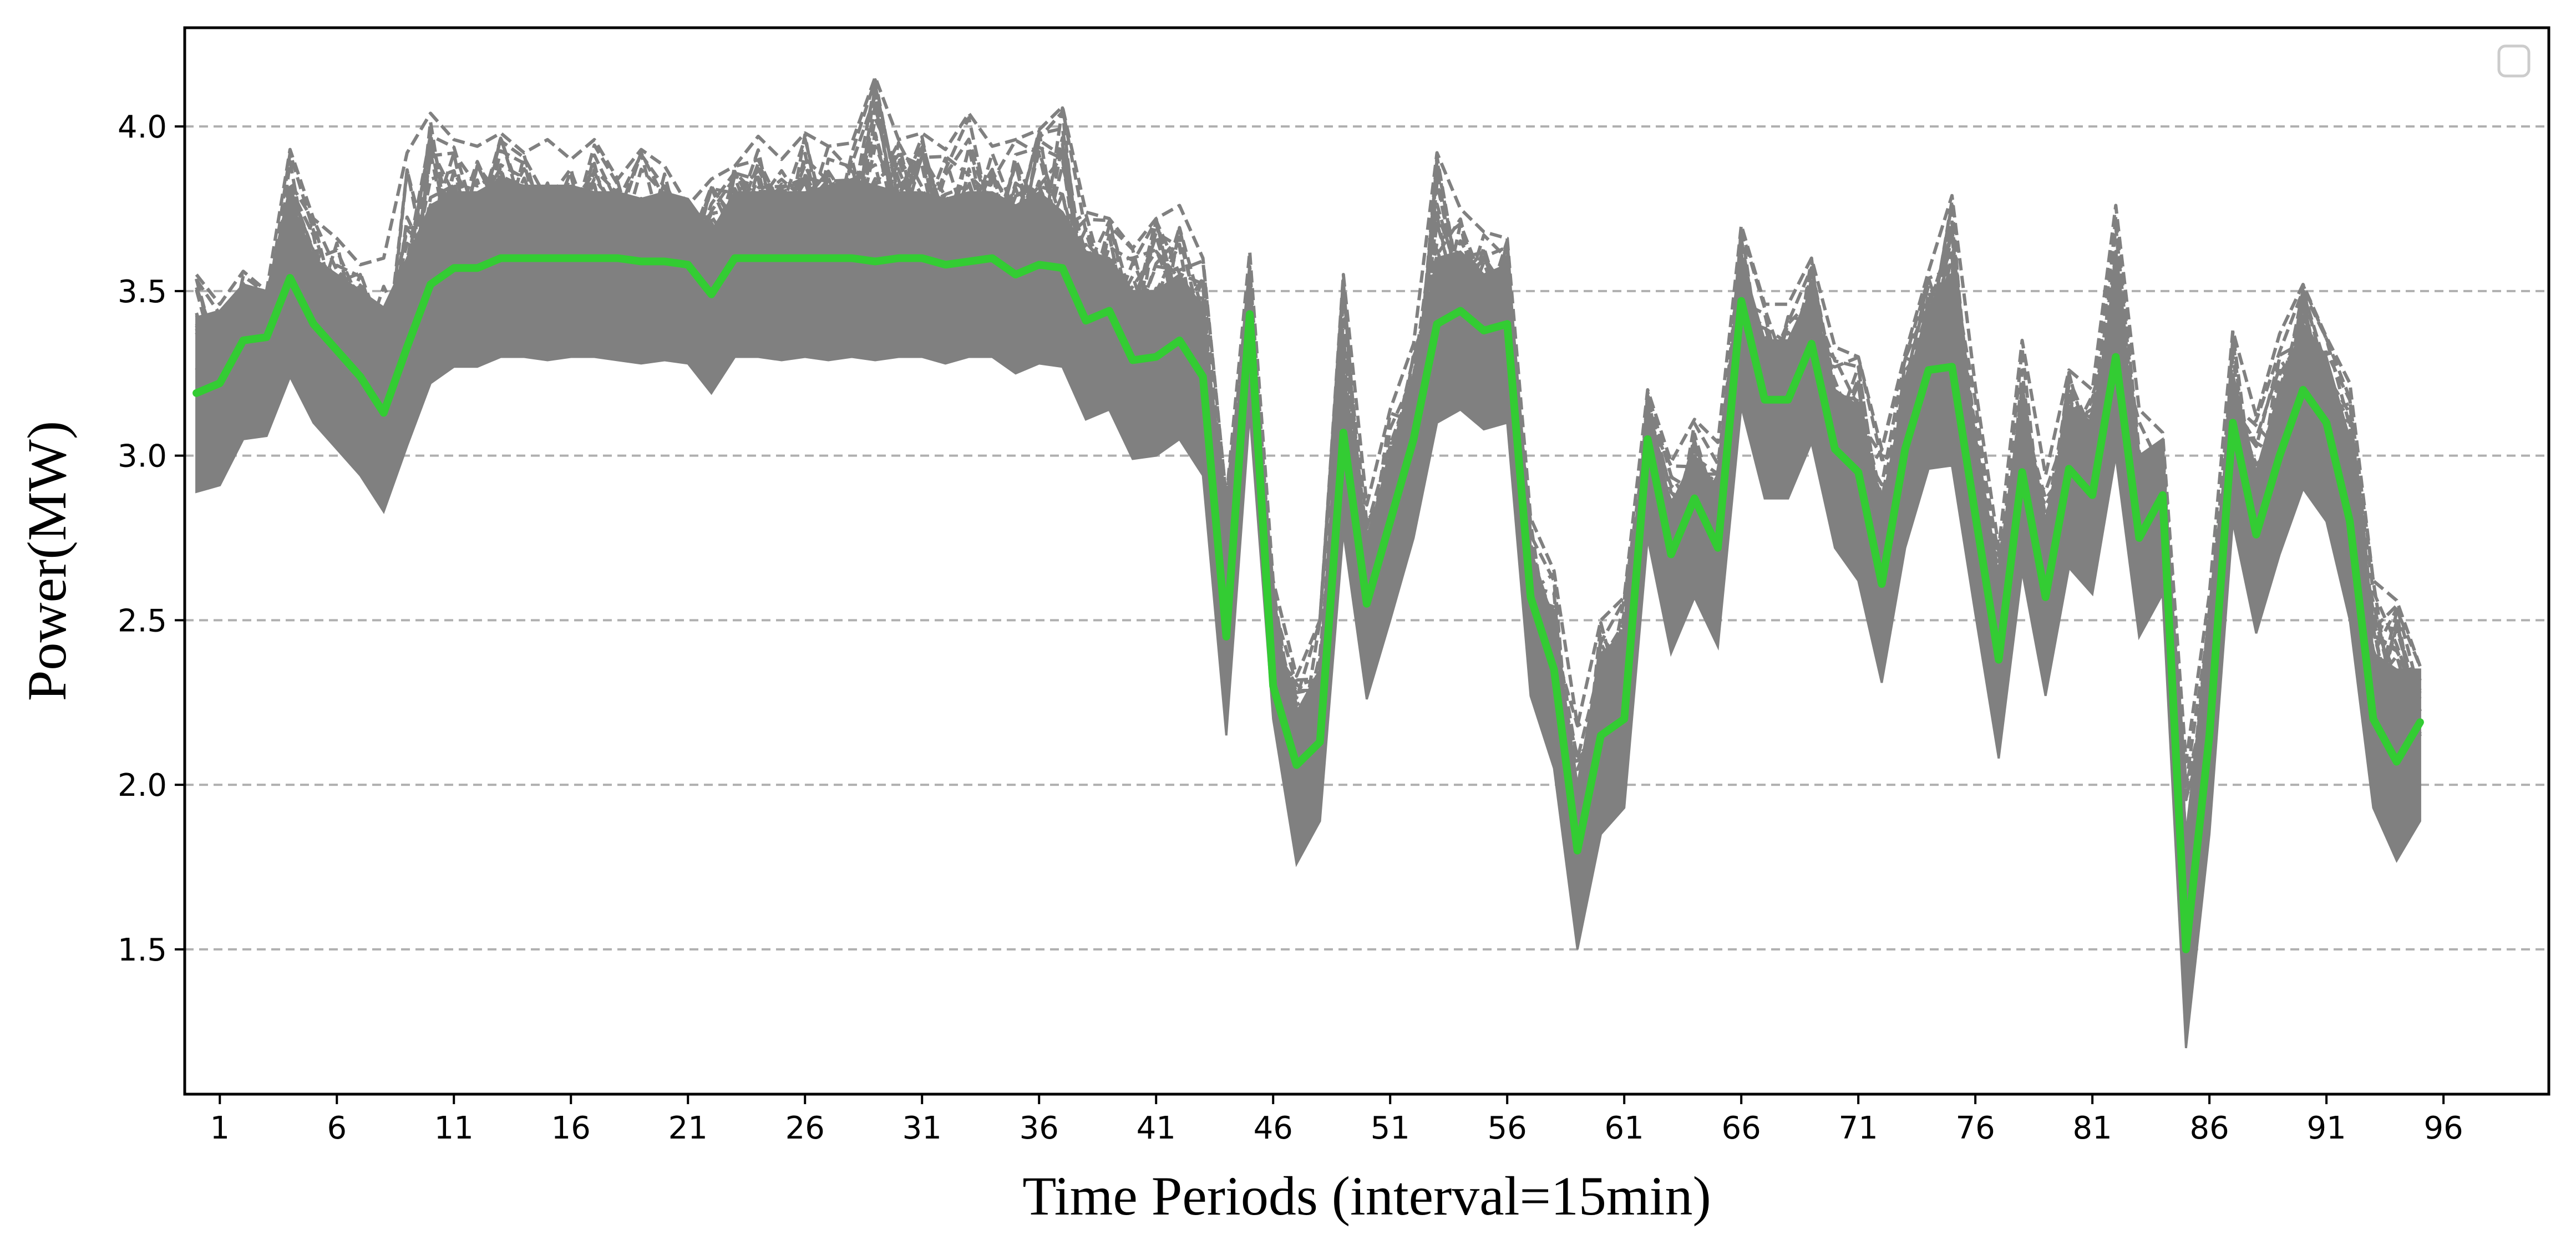  I want to click on x-tick-label: 41, so click(1156, 1128).